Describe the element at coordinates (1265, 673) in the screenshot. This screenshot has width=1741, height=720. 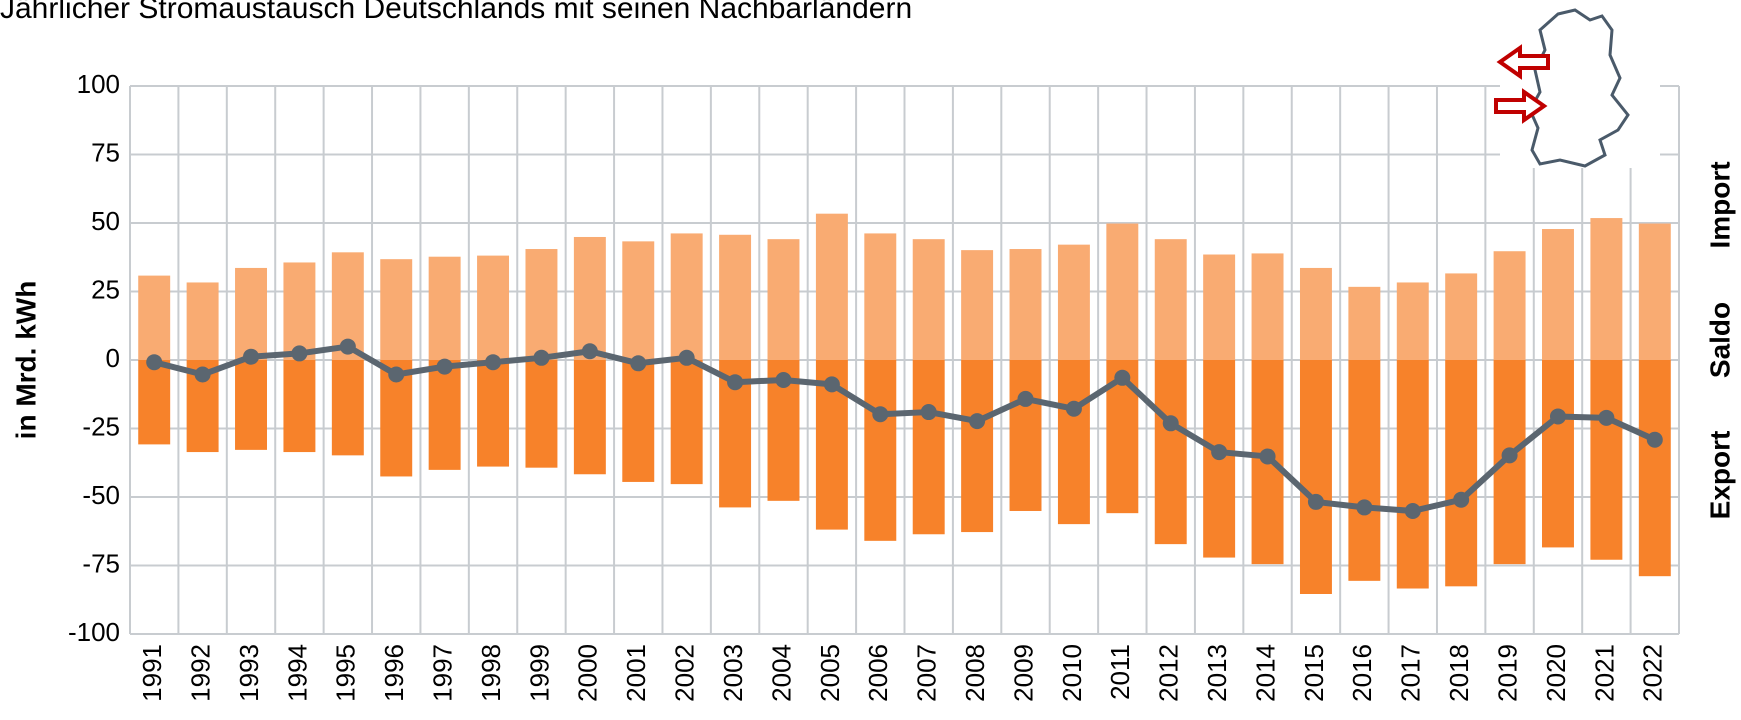
I see `x-tick-label: 2014` at that location.